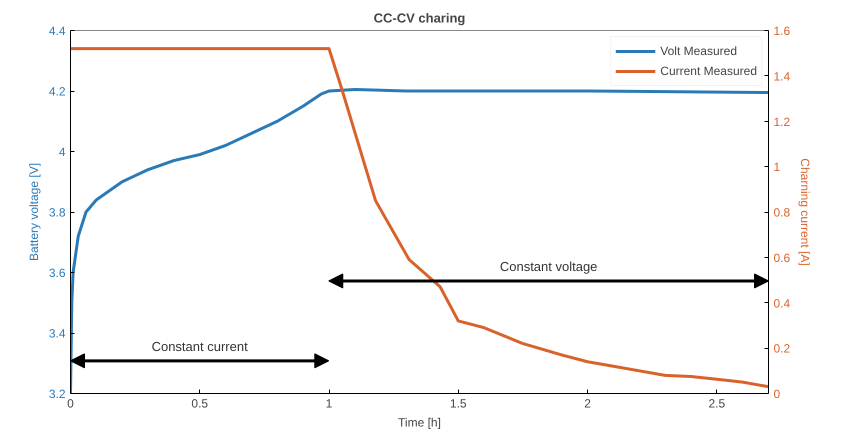 The image size is (843, 438). What do you see at coordinates (698, 51) in the screenshot?
I see `legend-label: Volt Measured` at bounding box center [698, 51].